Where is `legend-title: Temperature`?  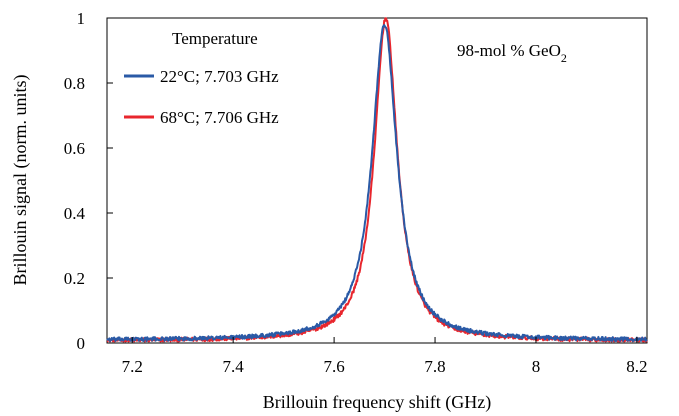
legend-title: Temperature is located at coordinates (215, 38).